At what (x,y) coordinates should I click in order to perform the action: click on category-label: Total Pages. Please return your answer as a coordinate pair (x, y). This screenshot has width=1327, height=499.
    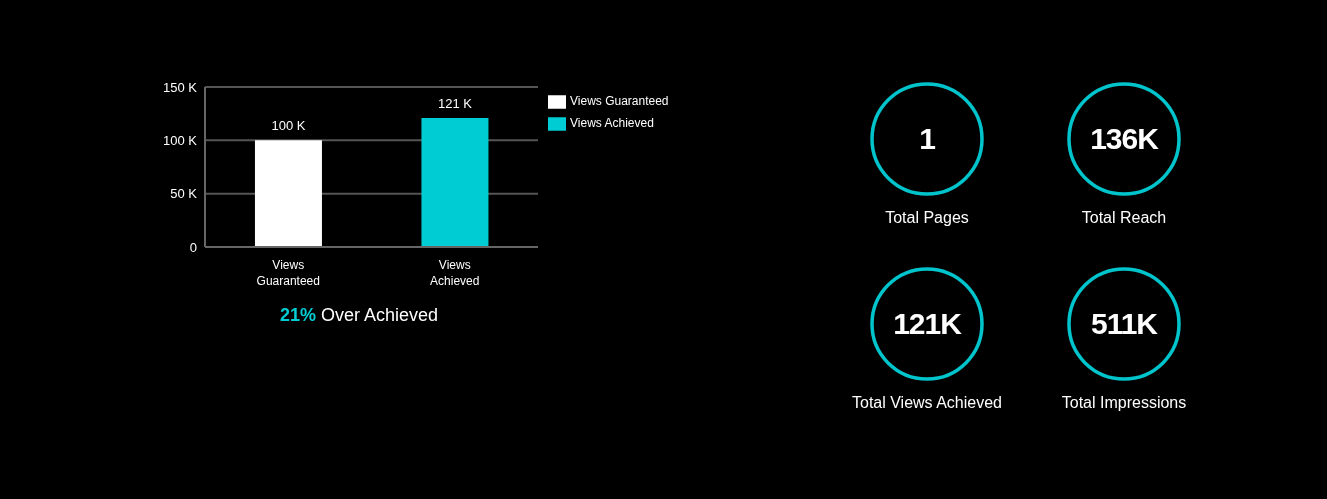
    Looking at the image, I should click on (927, 218).